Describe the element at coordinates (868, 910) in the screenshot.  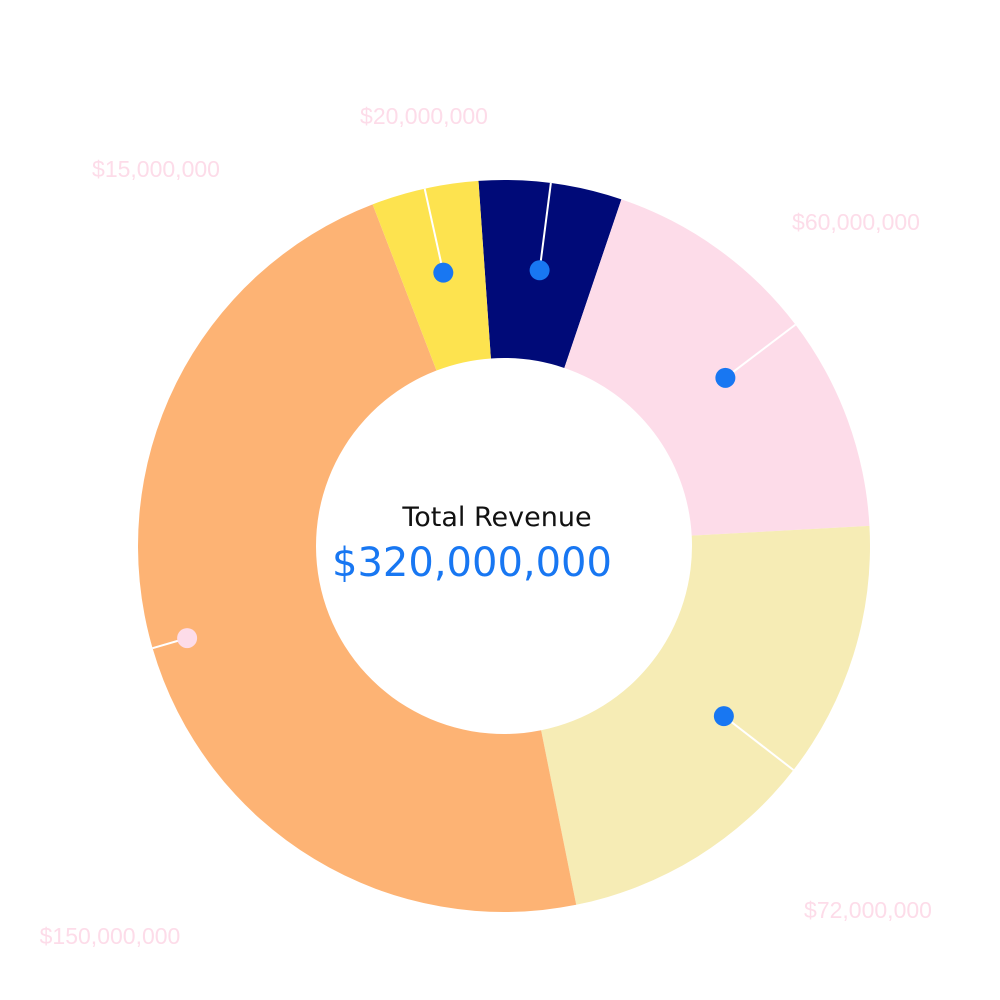
I see `slice-label-3: $72,000,000` at that location.